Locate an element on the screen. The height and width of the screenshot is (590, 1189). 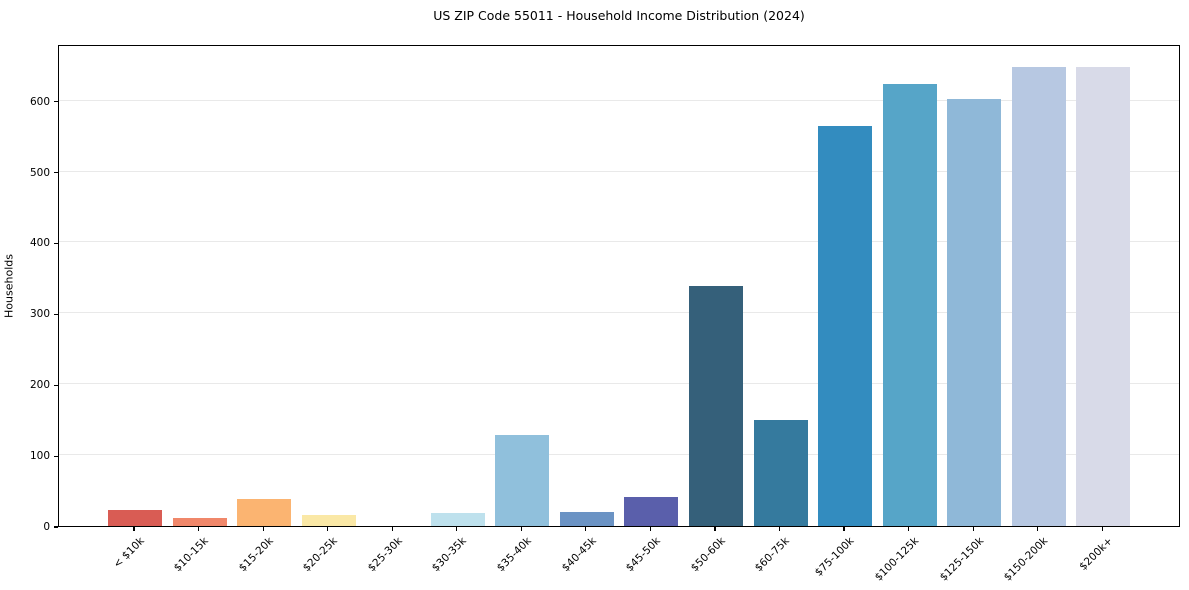
y-tick-label-0: 0 is located at coordinates (46, 527).